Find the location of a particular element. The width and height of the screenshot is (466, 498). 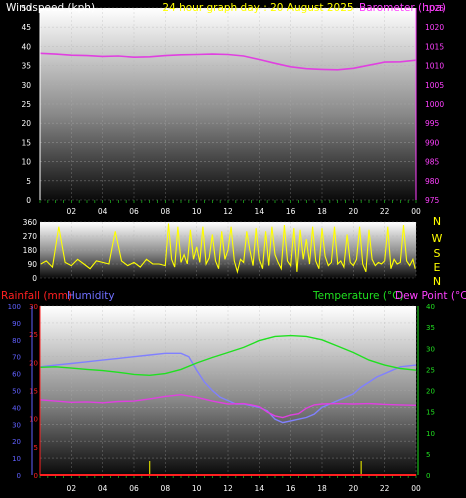

panel-3-temp-tick: 25 is located at coordinates (430, 370).